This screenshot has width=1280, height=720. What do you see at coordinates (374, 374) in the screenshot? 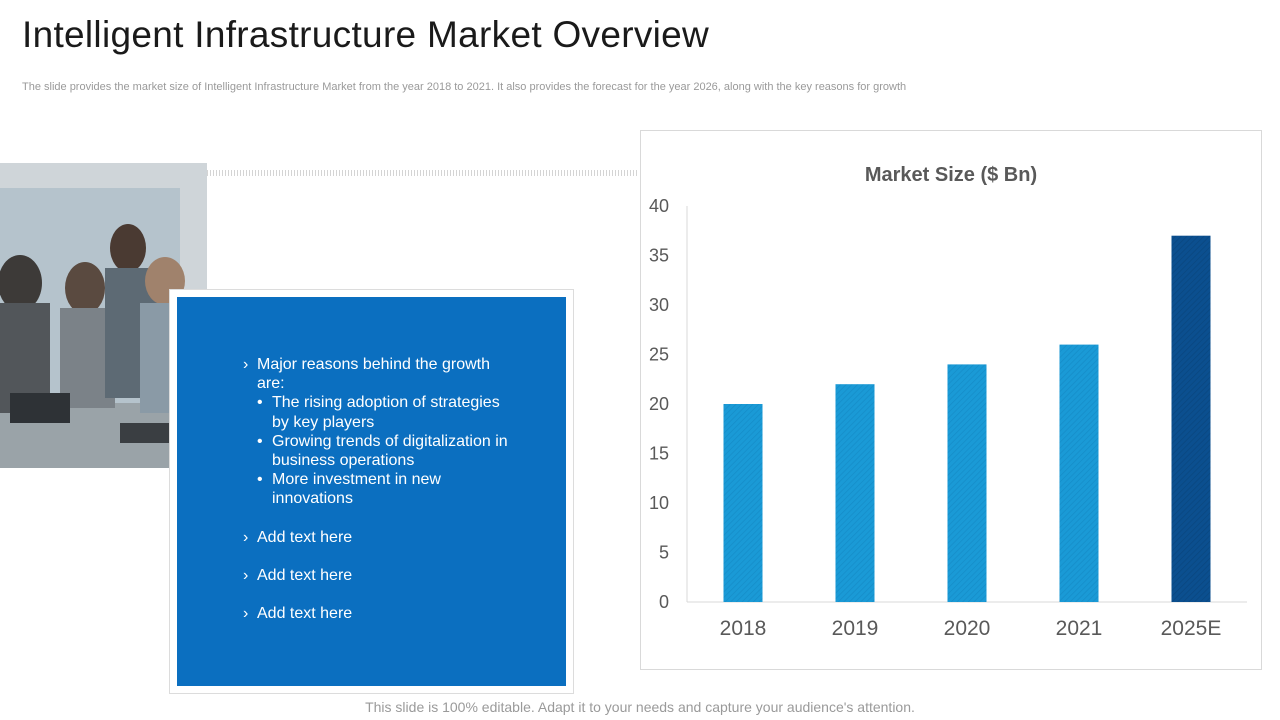
I see `main-bullet-text: Major reasons behind the growth are:` at bounding box center [374, 374].